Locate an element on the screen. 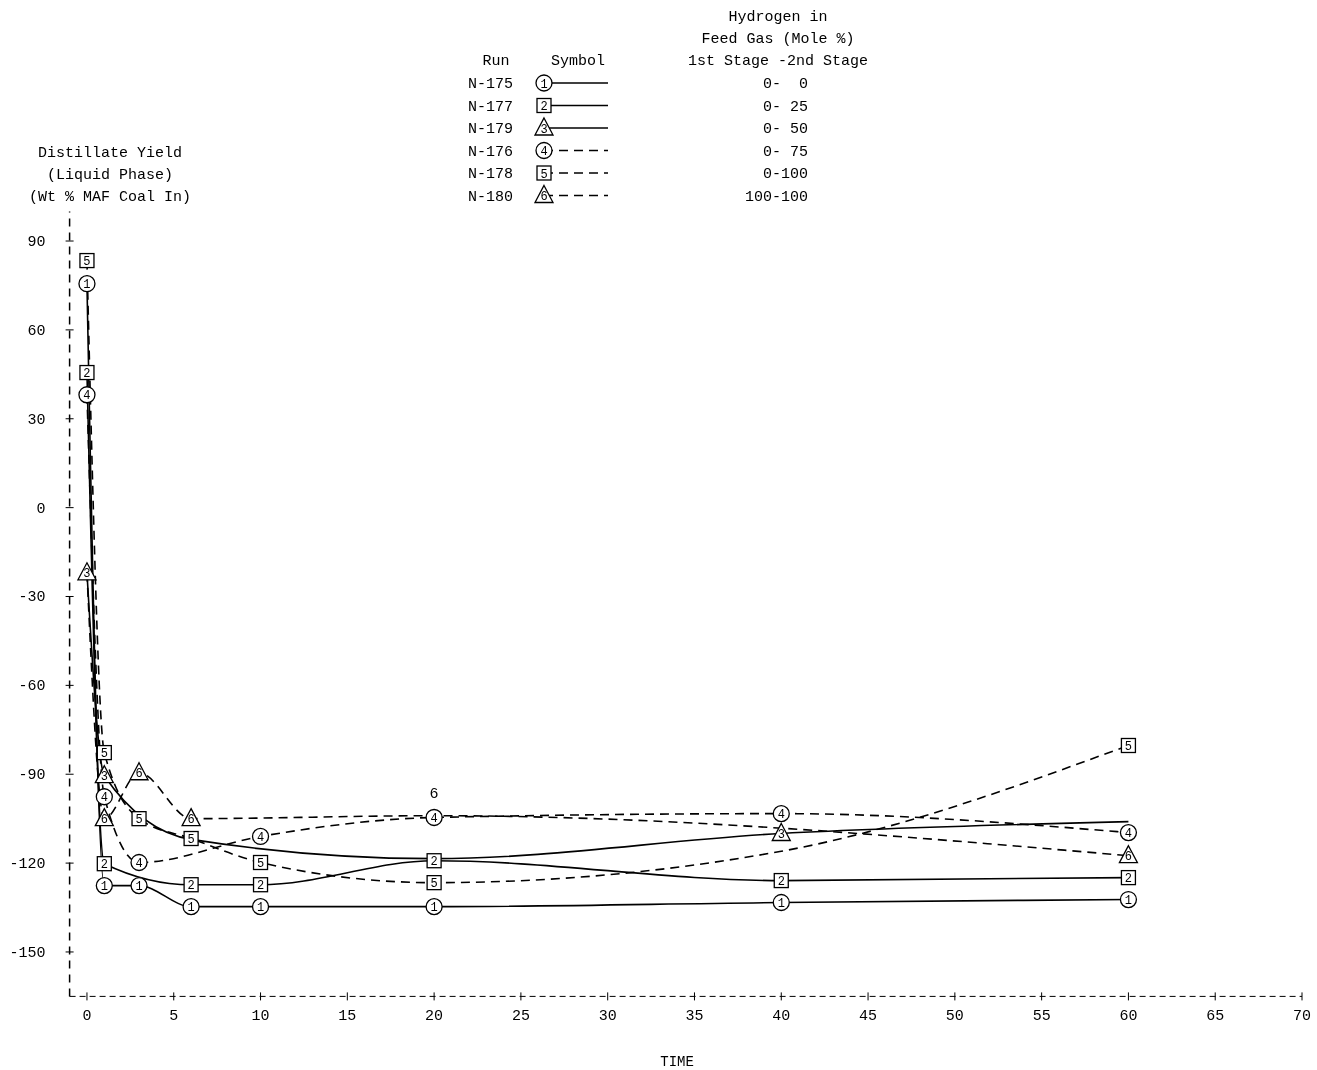 This screenshot has width=1317, height=1070. y-tick-label: 90 is located at coordinates (36, 243).